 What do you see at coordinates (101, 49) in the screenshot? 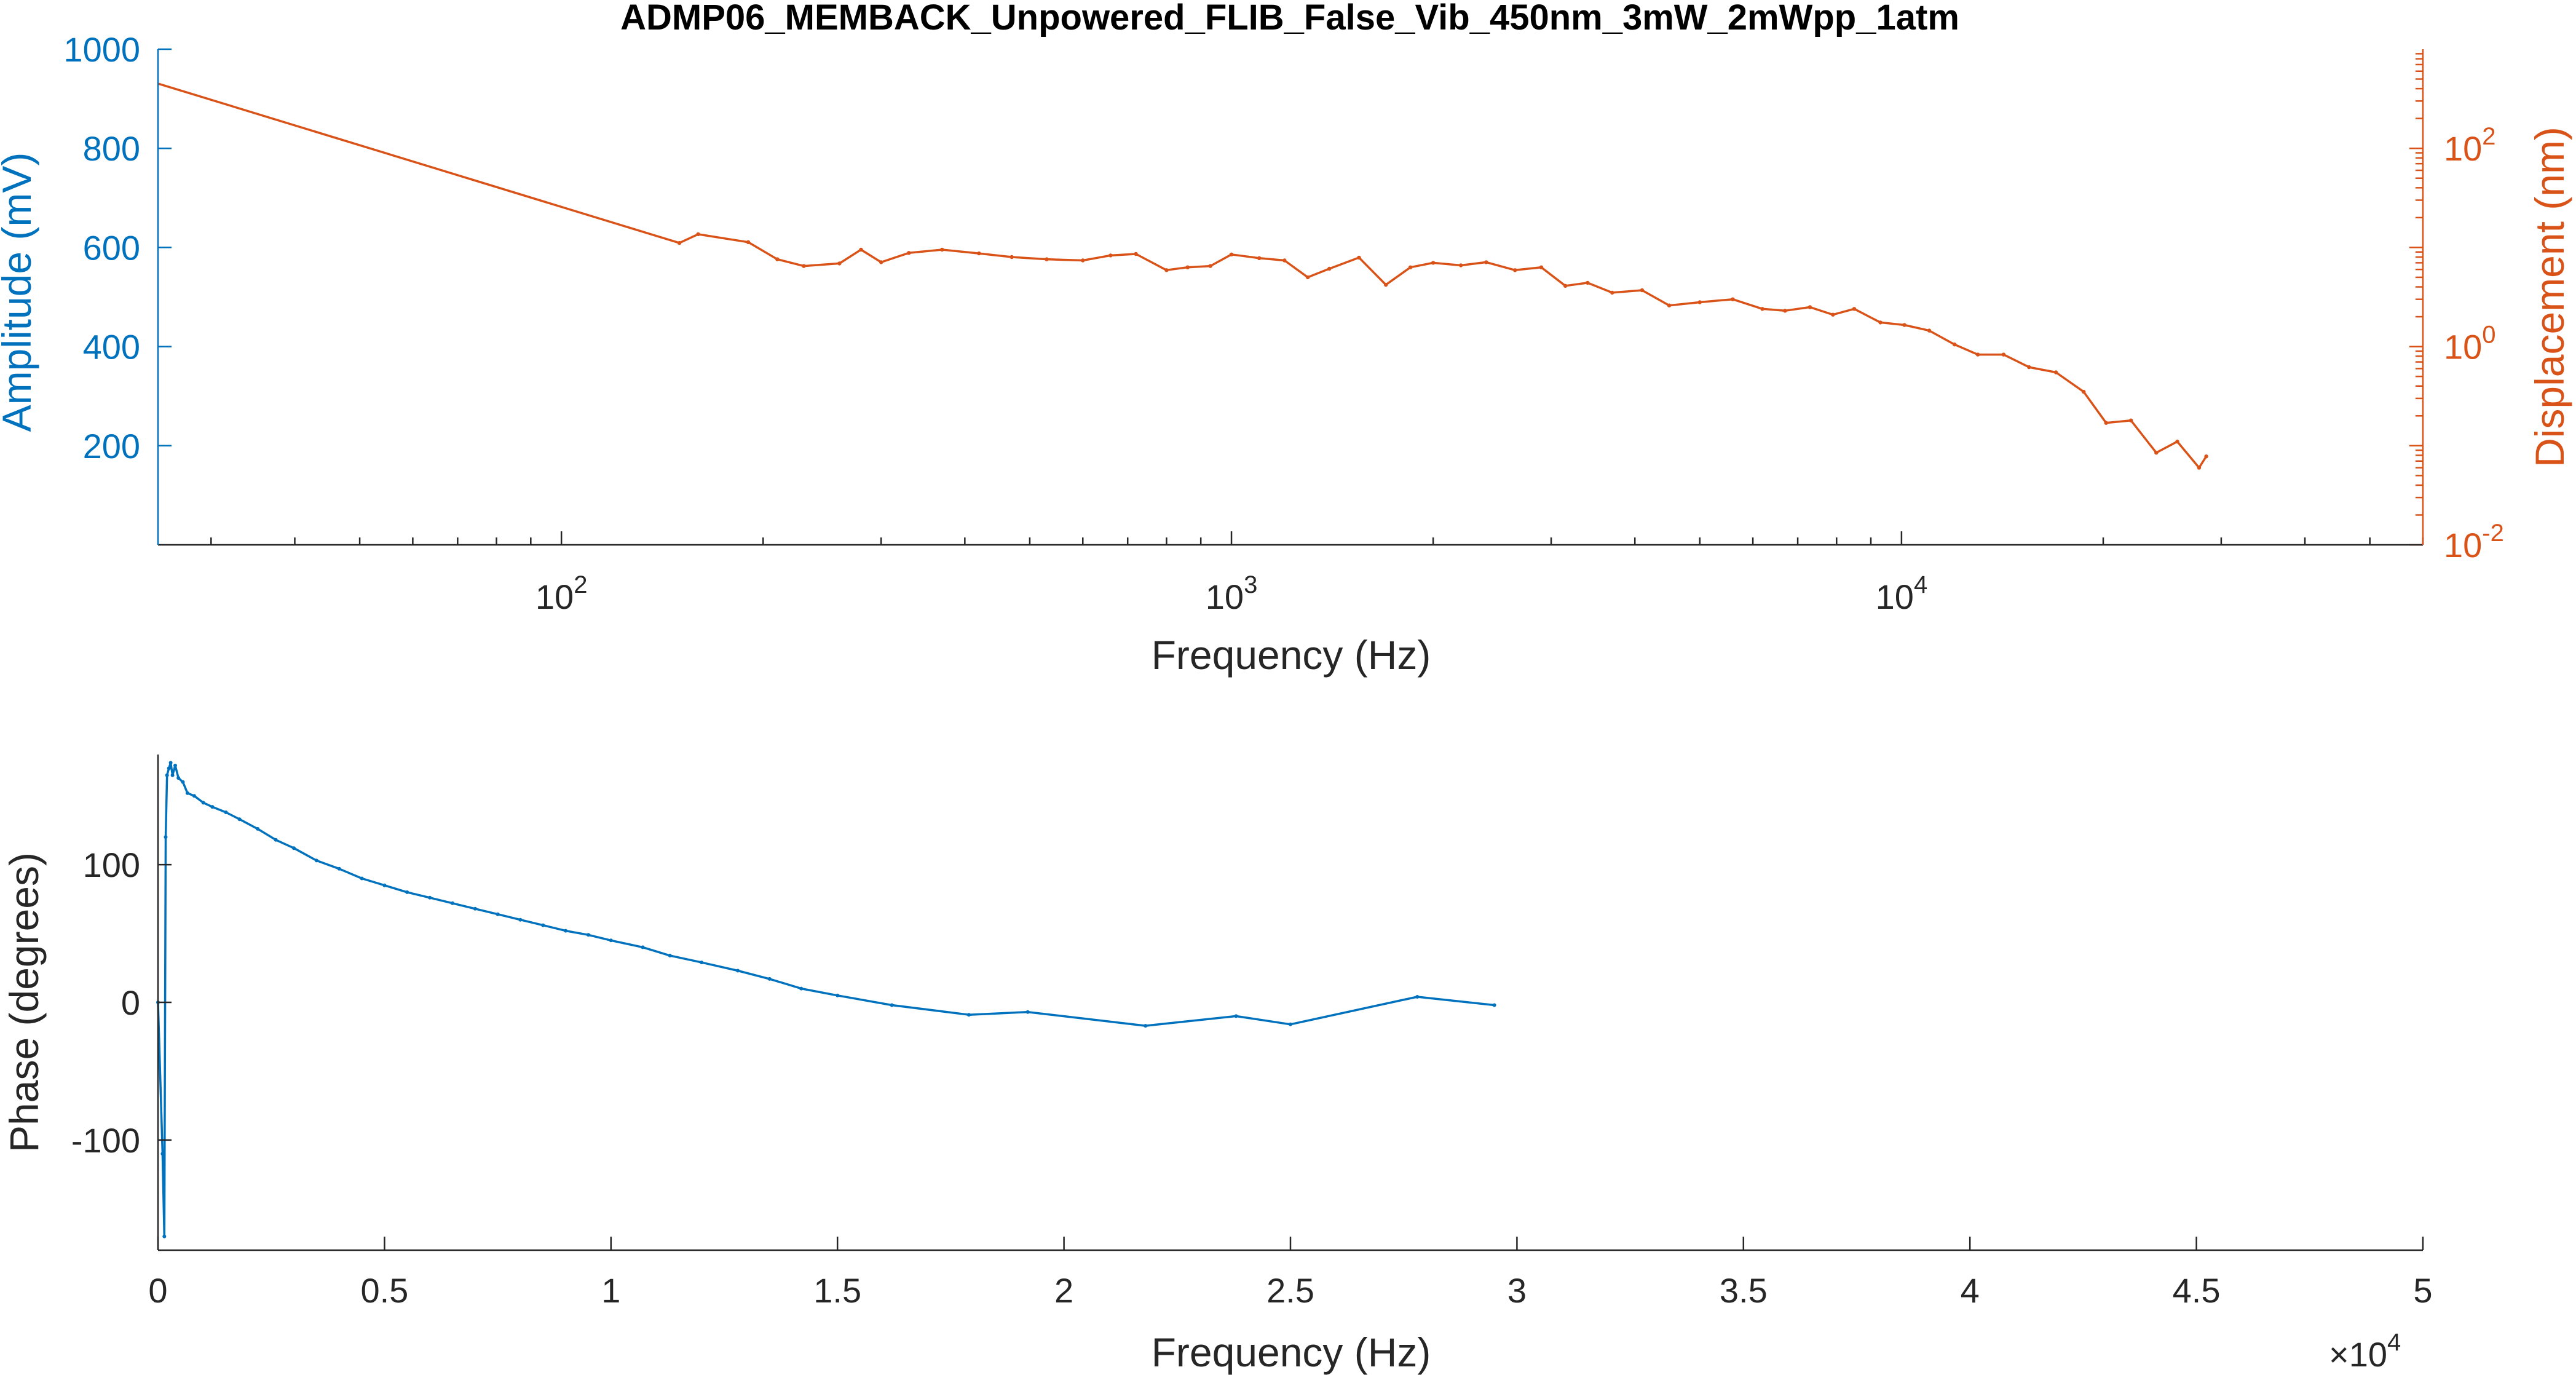
I see `top-y-left-tick-label: 1000` at bounding box center [101, 49].